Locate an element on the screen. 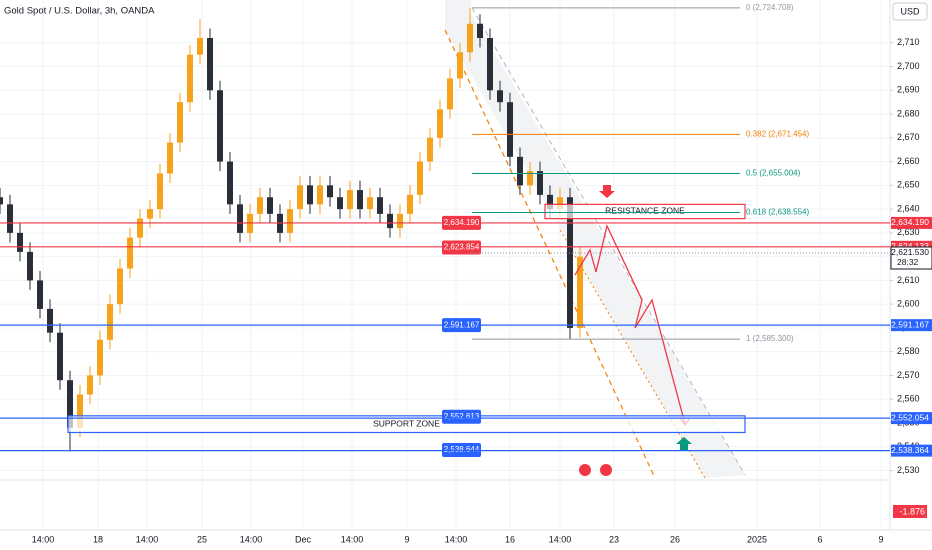  currency-label: USD is located at coordinates (910, 11).